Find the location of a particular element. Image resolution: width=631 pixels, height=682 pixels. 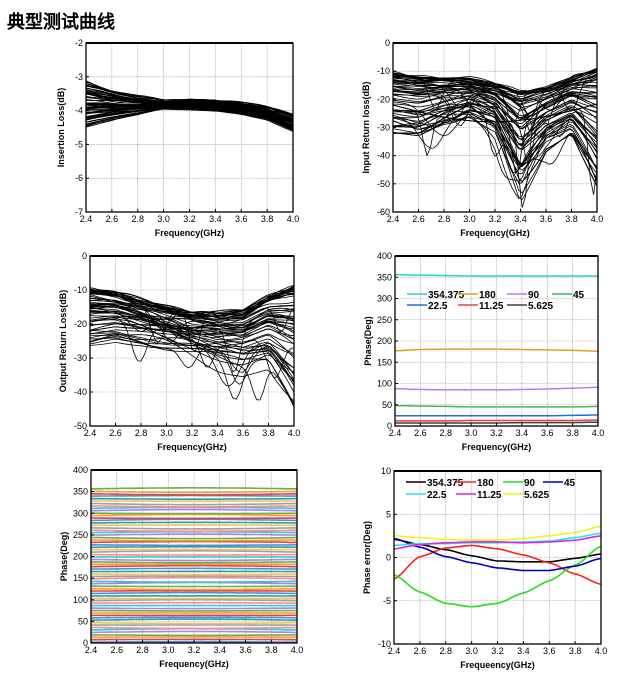

y-tick-label: -20 is located at coordinates (80, 324).